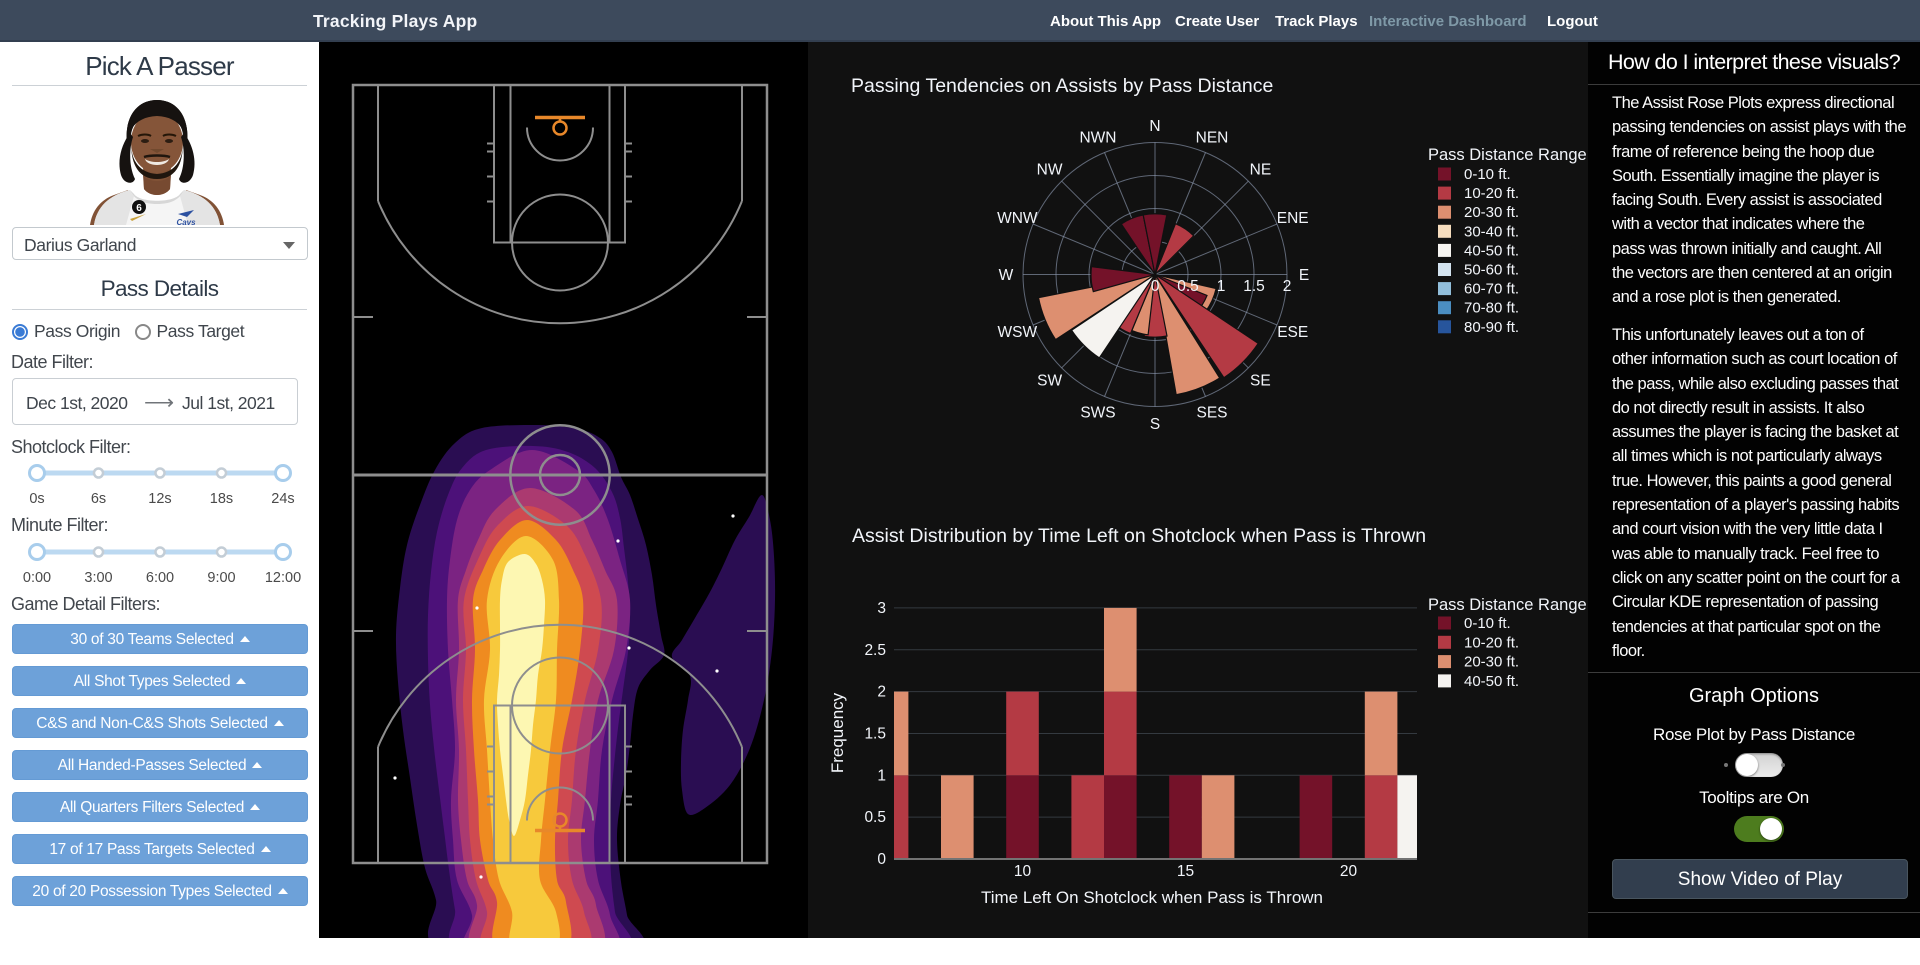  I want to click on svg-text: WNW, so click(1017, 218).